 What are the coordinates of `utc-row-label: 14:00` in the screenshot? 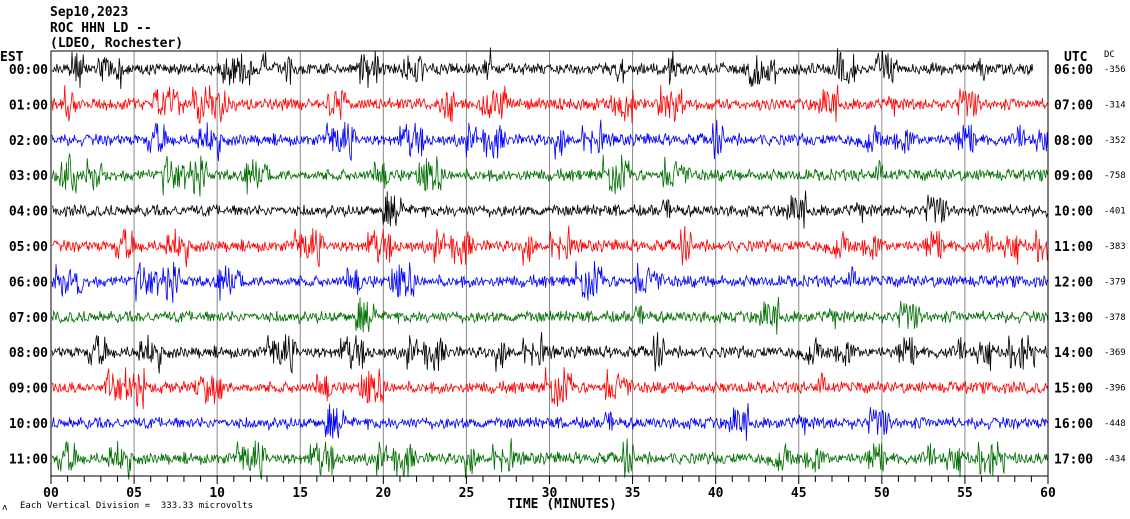 It's located at (1073, 353).